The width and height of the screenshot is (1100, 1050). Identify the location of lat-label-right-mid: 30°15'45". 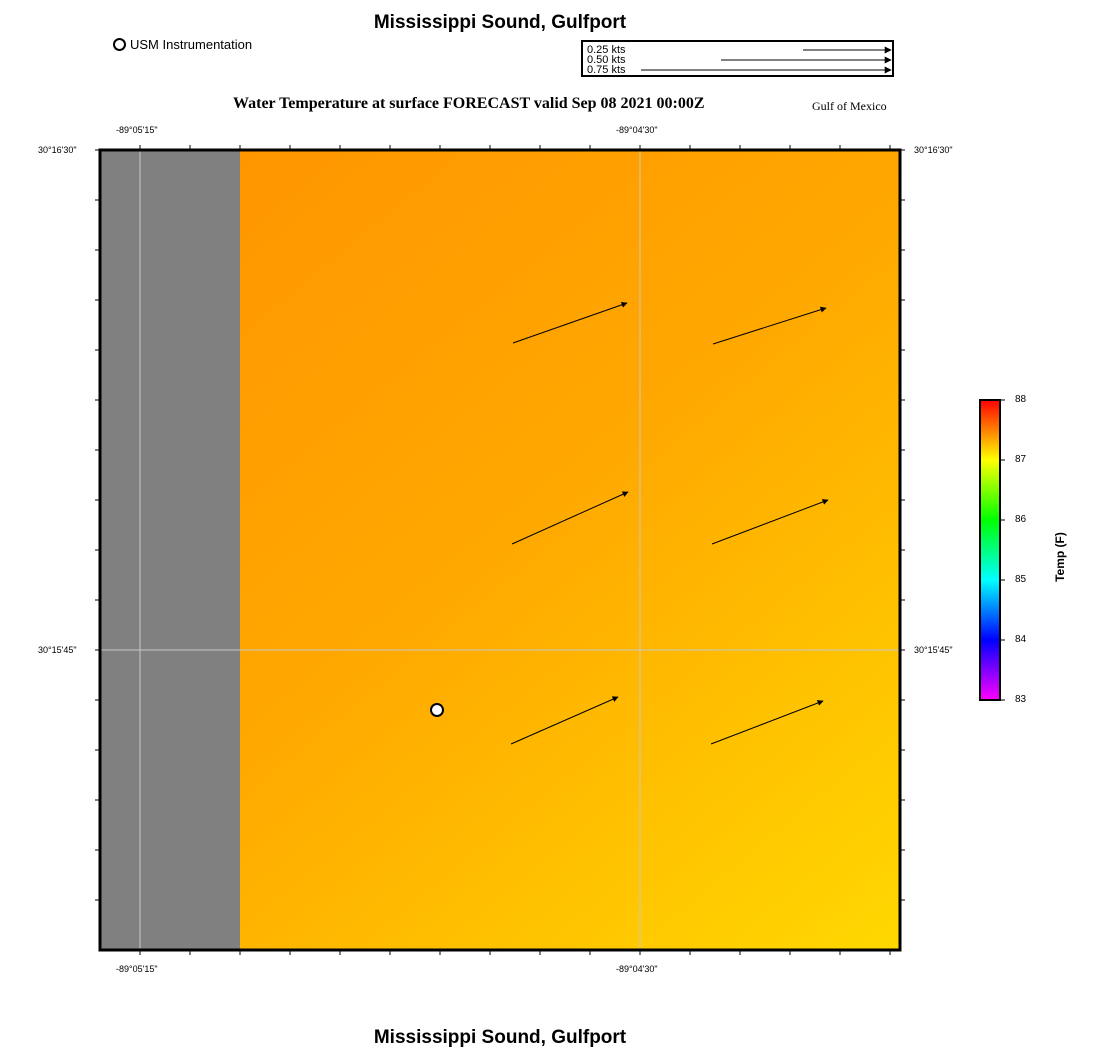
(933, 650).